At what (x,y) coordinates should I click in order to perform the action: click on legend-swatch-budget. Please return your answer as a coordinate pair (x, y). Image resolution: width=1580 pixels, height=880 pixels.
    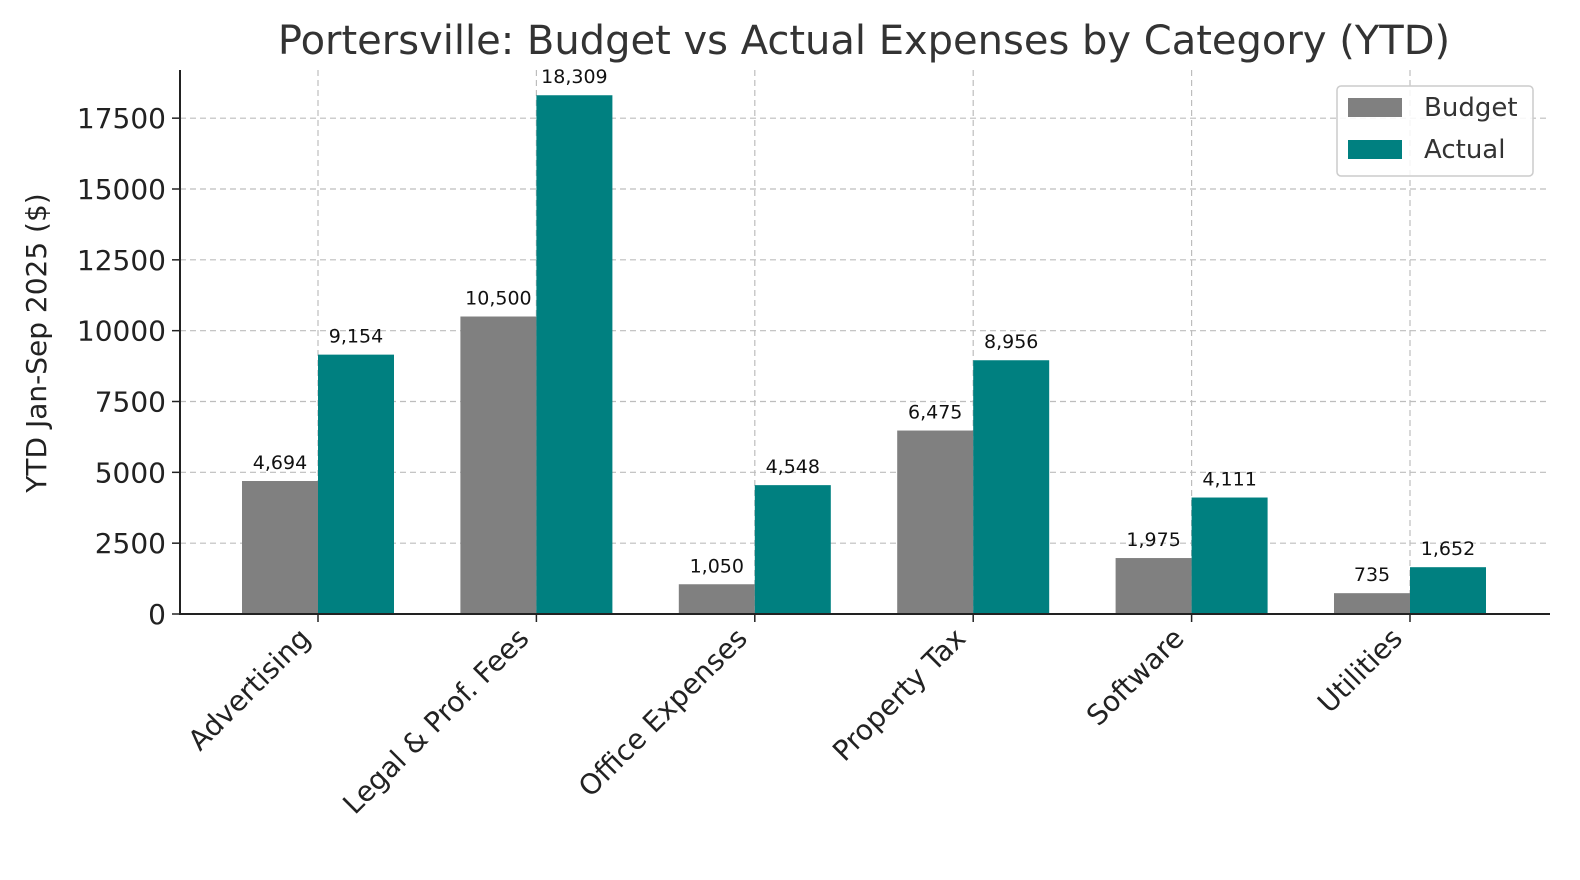
    Looking at the image, I should click on (1375, 107).